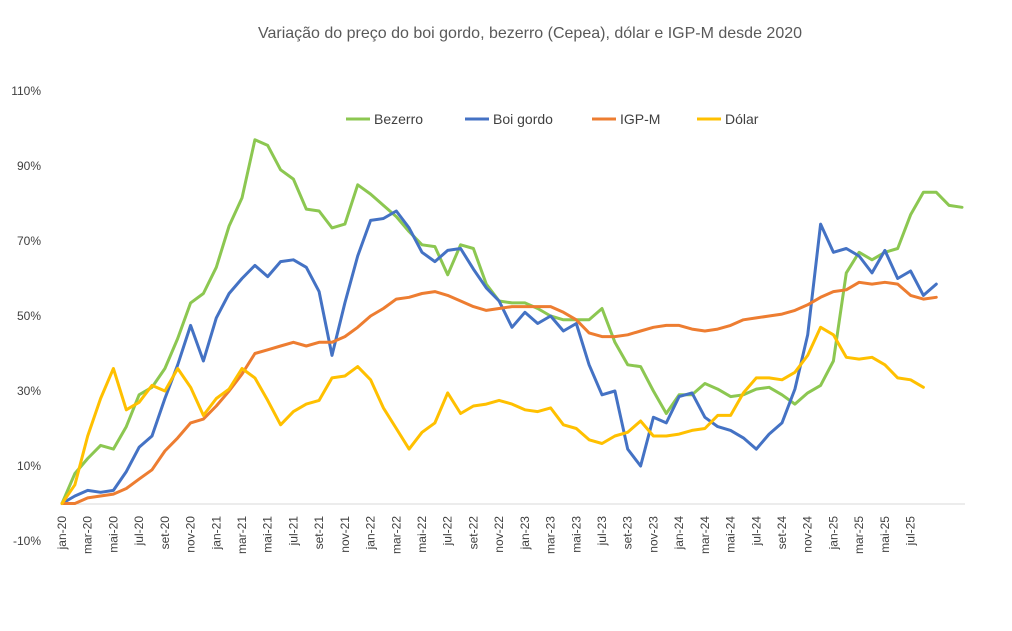 This screenshot has height=631, width=1012. What do you see at coordinates (782, 533) in the screenshot?
I see `x-tick-label: set-24` at bounding box center [782, 533].